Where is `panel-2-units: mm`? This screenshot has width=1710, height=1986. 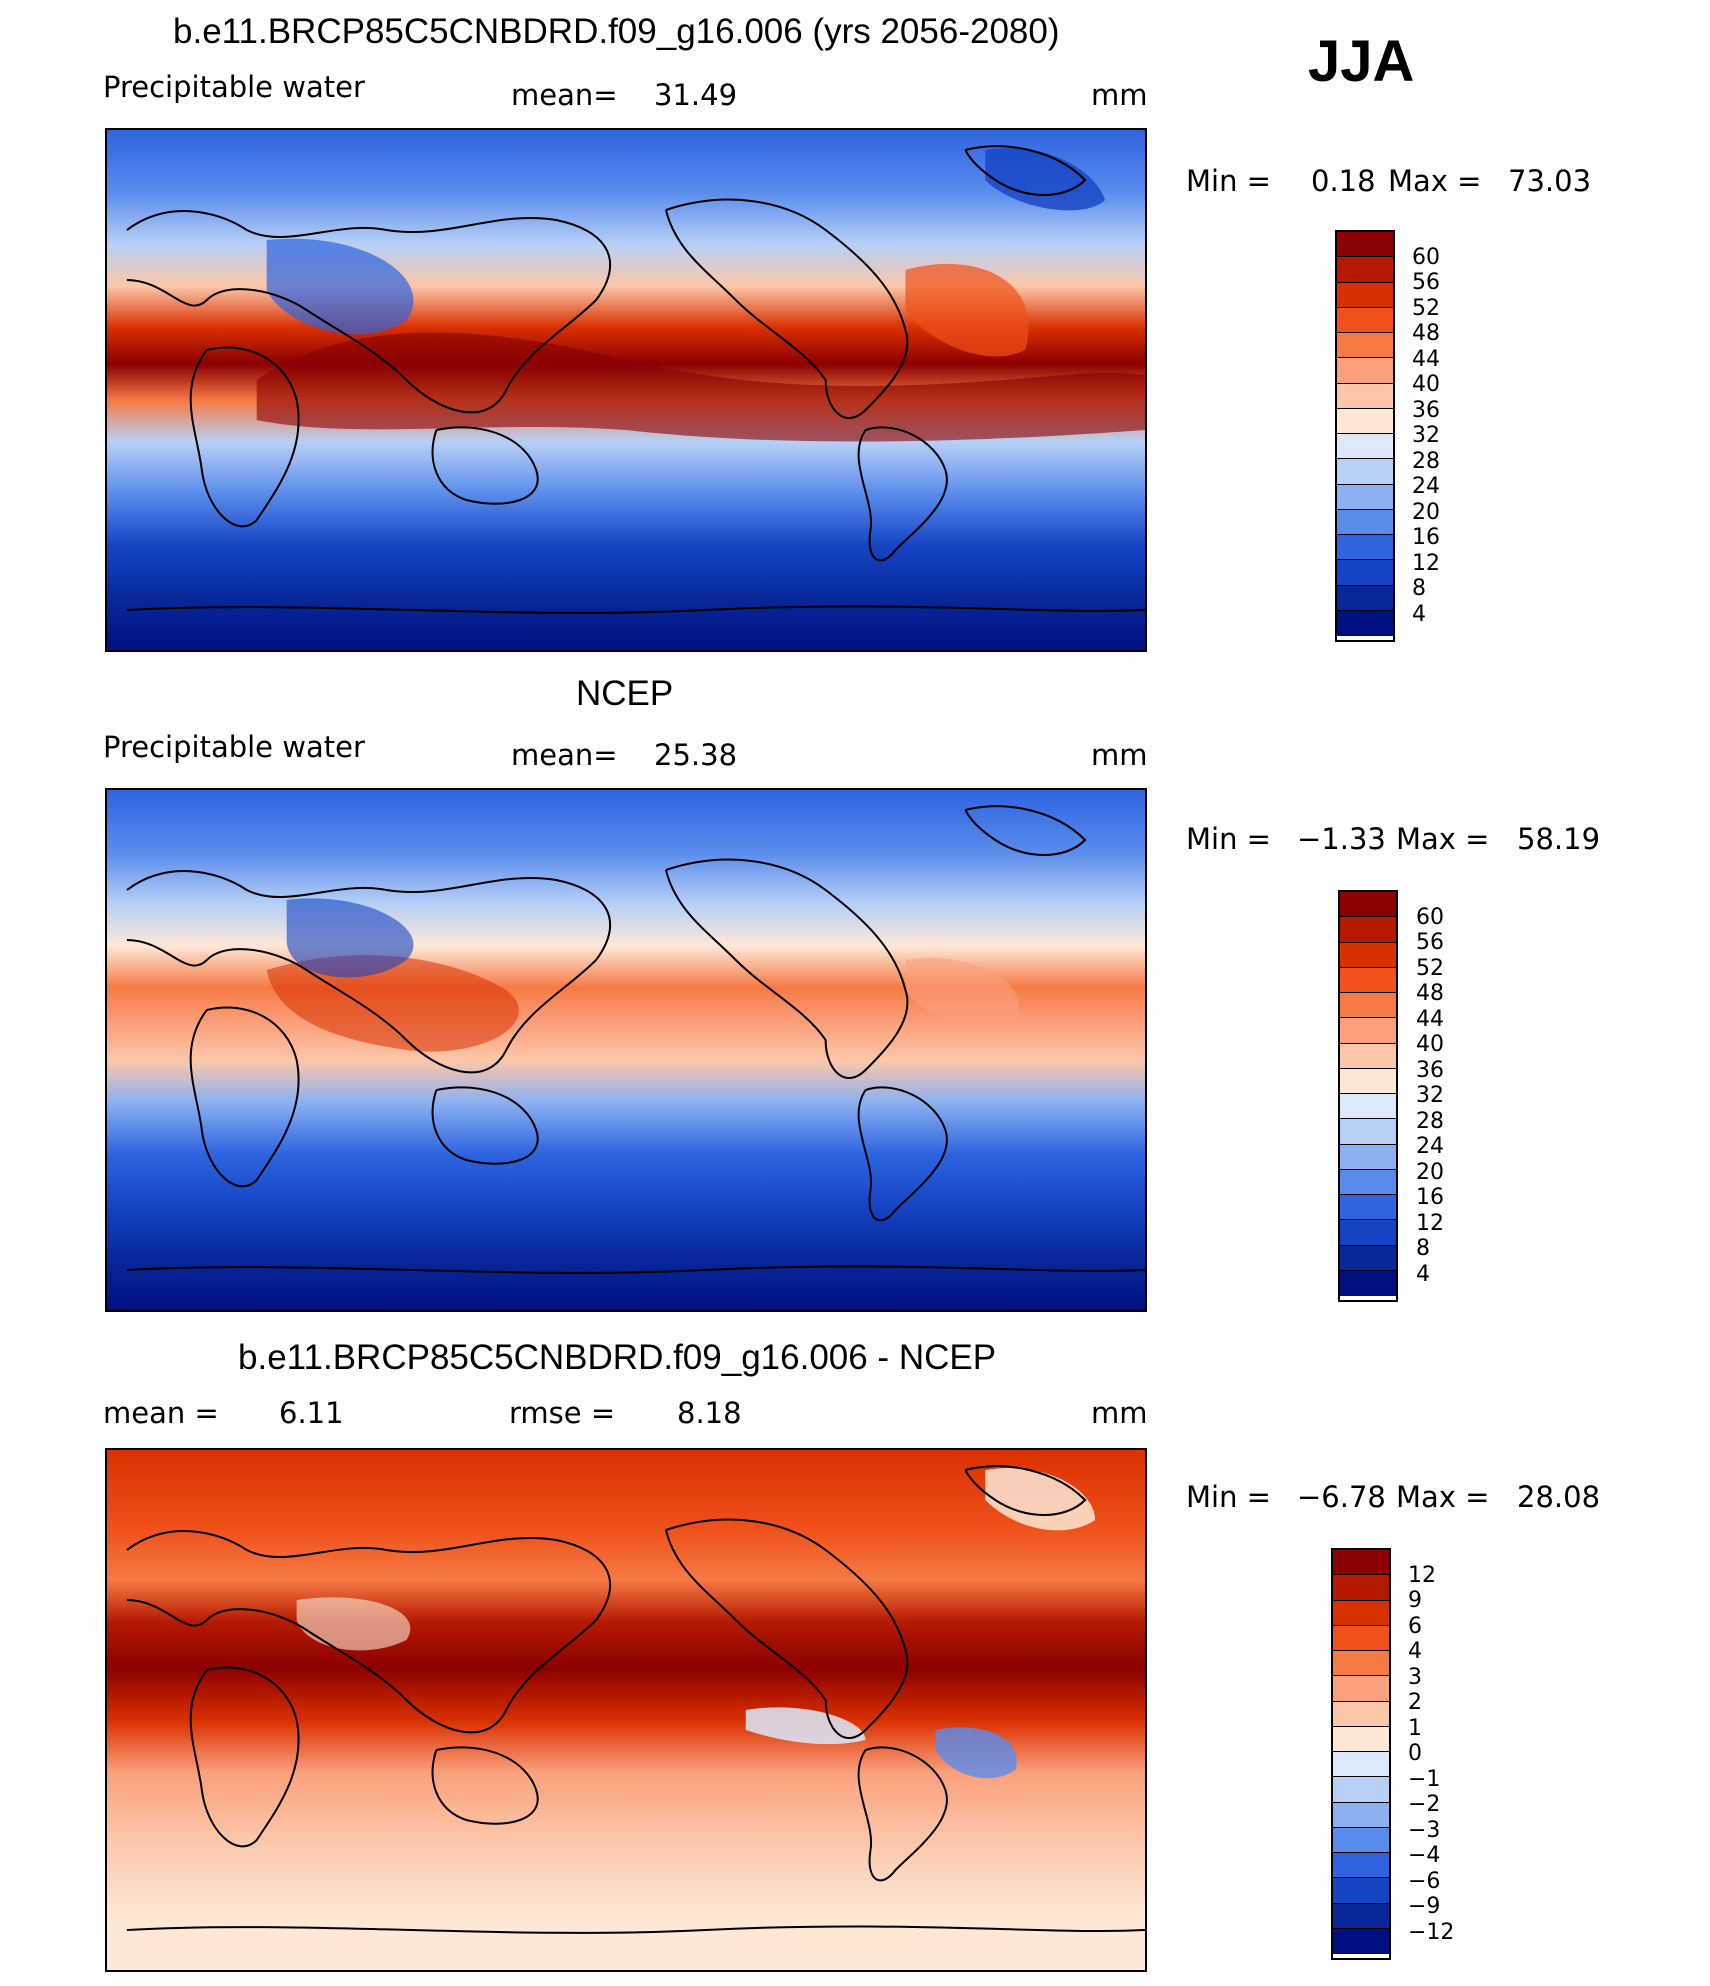 panel-2-units: mm is located at coordinates (1119, 755).